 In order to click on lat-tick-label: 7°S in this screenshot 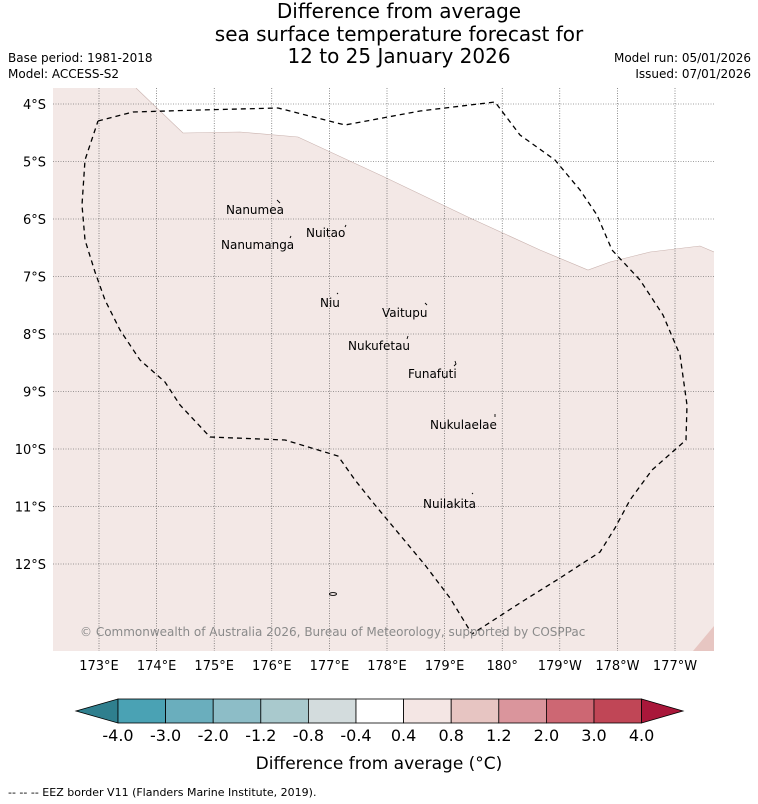, I will do `click(34, 278)`.